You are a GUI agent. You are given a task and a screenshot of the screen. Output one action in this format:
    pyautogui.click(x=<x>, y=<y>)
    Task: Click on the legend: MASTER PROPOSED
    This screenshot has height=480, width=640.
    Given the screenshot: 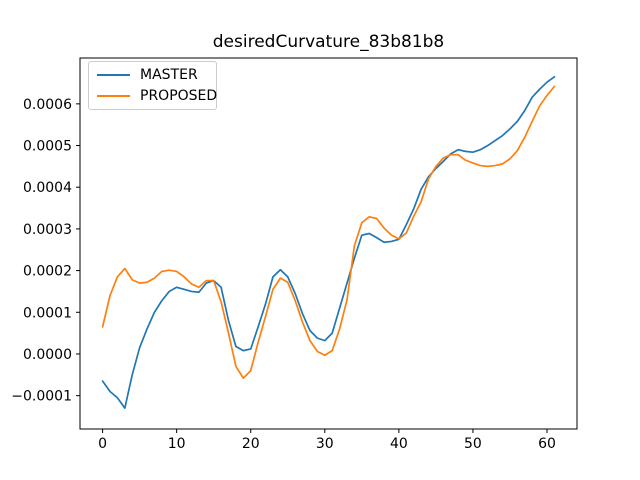 What is the action you would take?
    pyautogui.click(x=152, y=85)
    